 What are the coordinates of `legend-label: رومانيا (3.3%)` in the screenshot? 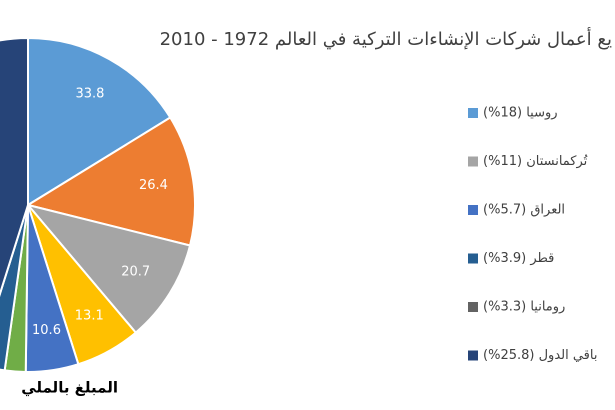 It's located at (524, 307).